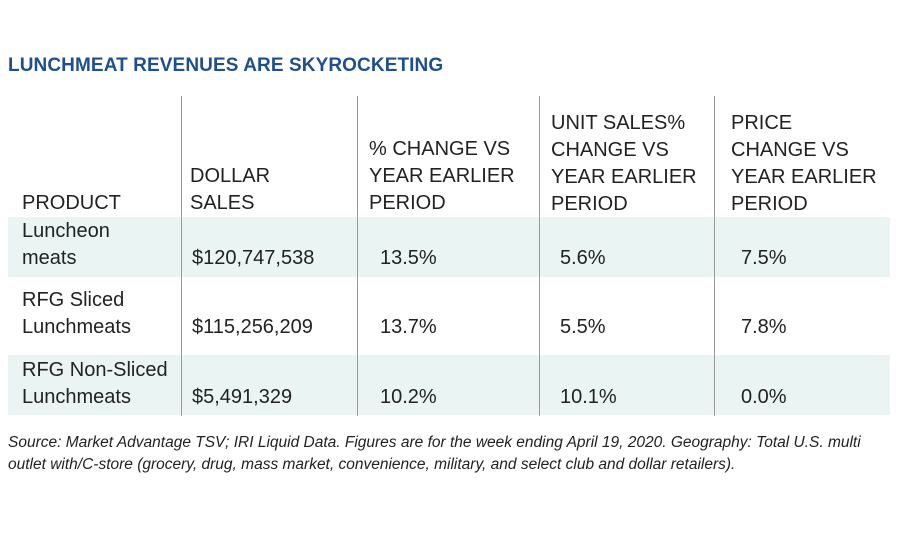 This screenshot has height=550, width=900. Describe the element at coordinates (804, 163) in the screenshot. I see `header-price-change: PRICE CHANGE VS YEAR EARLIER PERIOD` at that location.